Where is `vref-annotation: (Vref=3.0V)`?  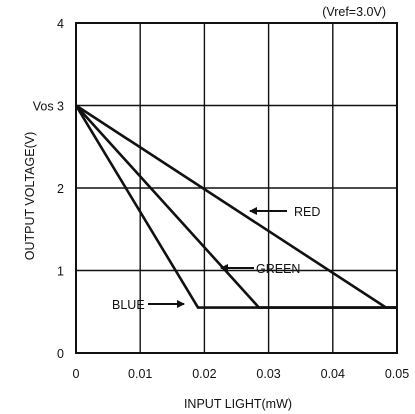 vref-annotation: (Vref=3.0V) is located at coordinates (354, 12).